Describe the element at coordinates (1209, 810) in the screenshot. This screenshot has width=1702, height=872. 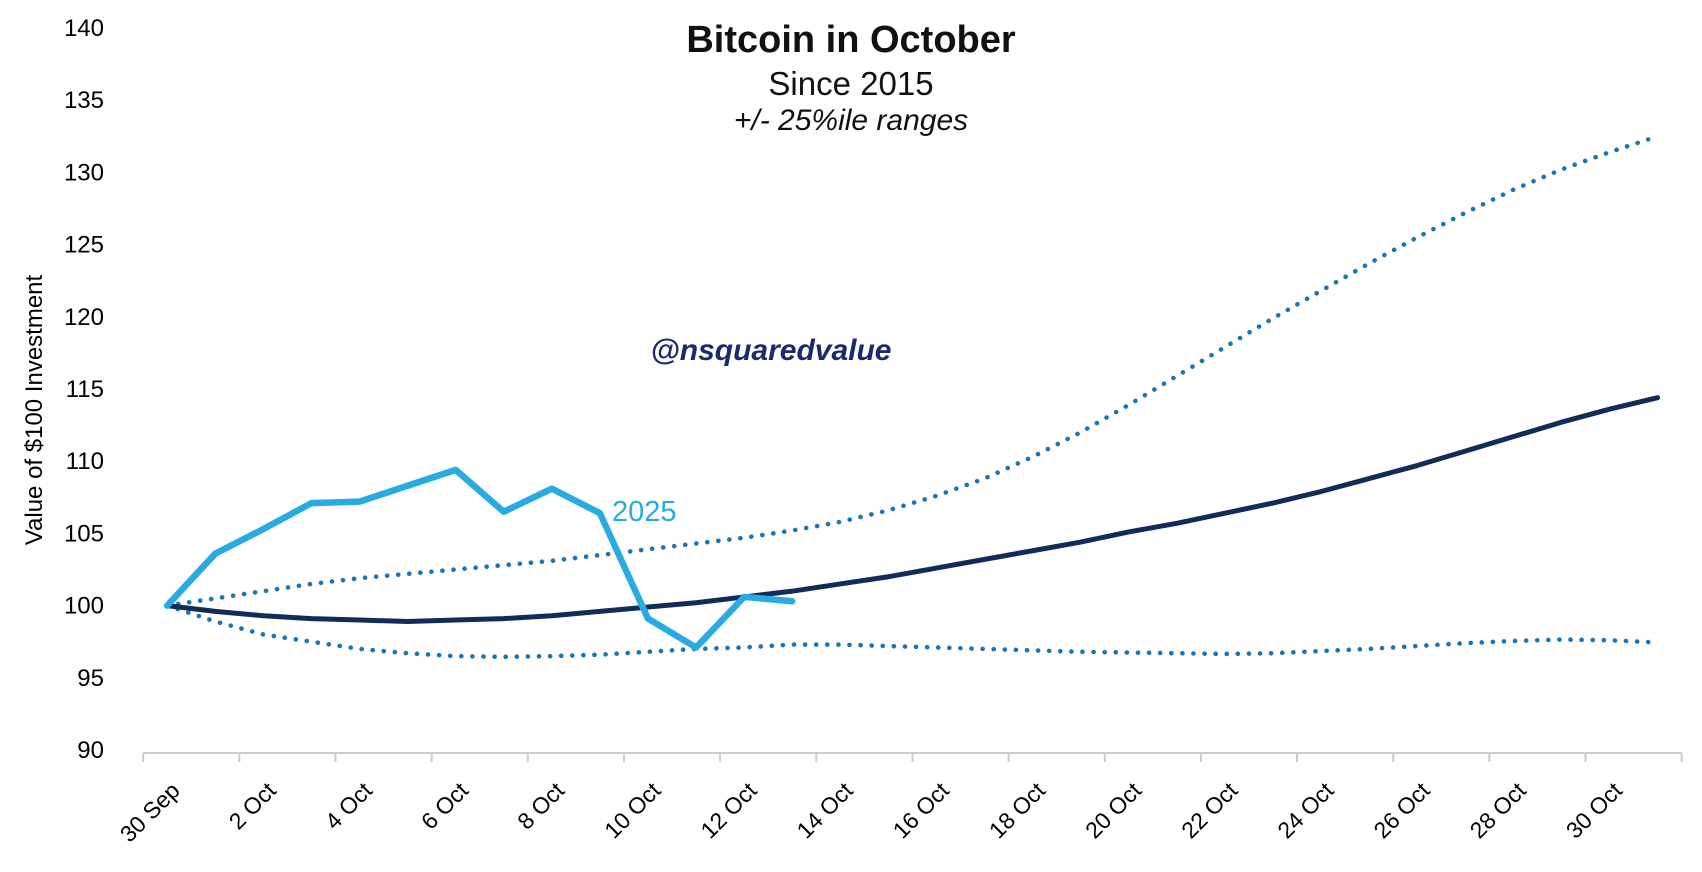
I see `x-axis-tick-label: 22 Oct` at that location.